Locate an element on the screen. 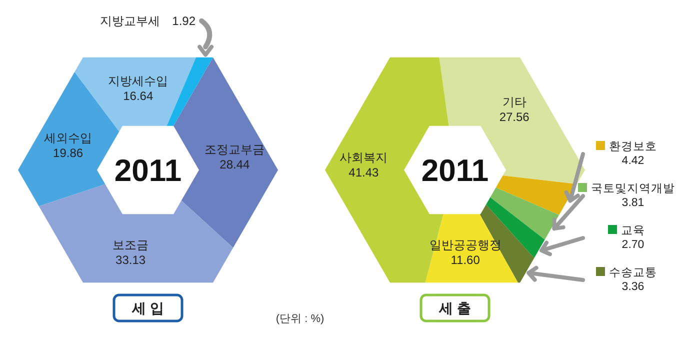 The height and width of the screenshot is (342, 680). slice-label: 기타 is located at coordinates (514, 102).